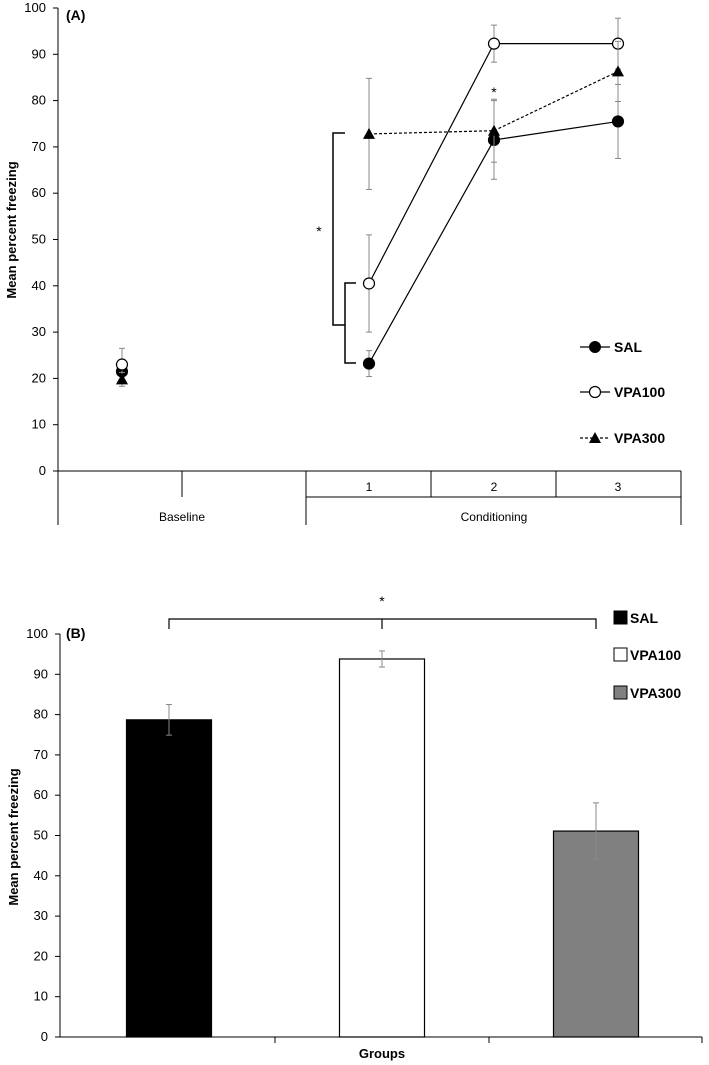 The image size is (709, 1065). Describe the element at coordinates (595, 347) in the screenshot. I see `filled-circle-icon` at that location.